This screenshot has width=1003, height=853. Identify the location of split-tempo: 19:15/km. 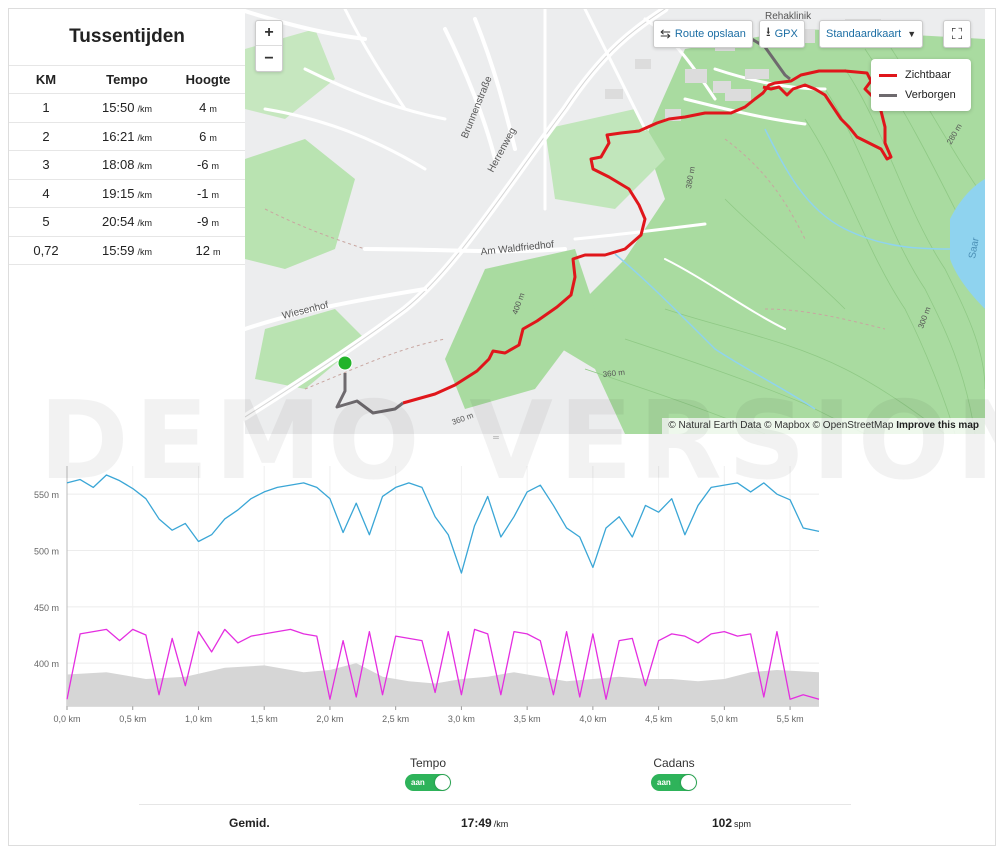
(127, 193).